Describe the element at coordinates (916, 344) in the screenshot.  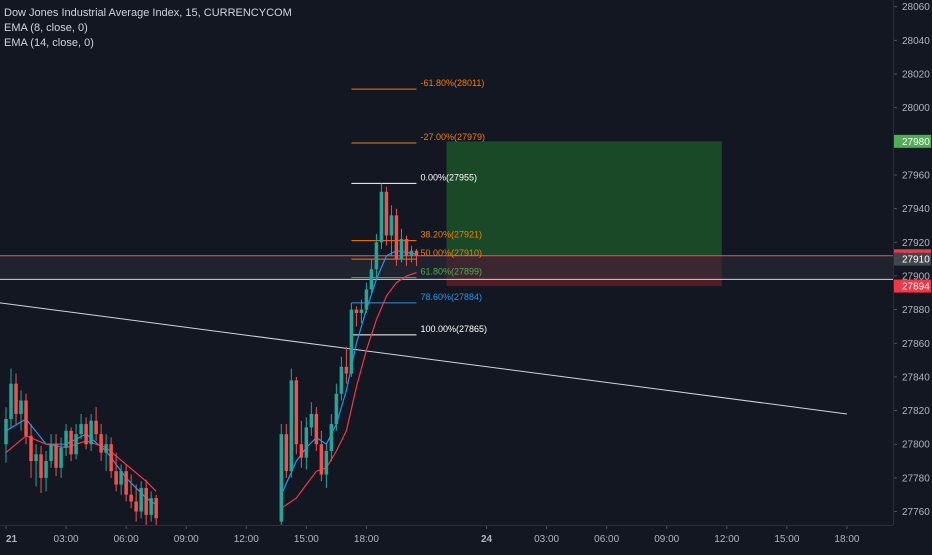
I see `y-tick-label: 27860` at that location.